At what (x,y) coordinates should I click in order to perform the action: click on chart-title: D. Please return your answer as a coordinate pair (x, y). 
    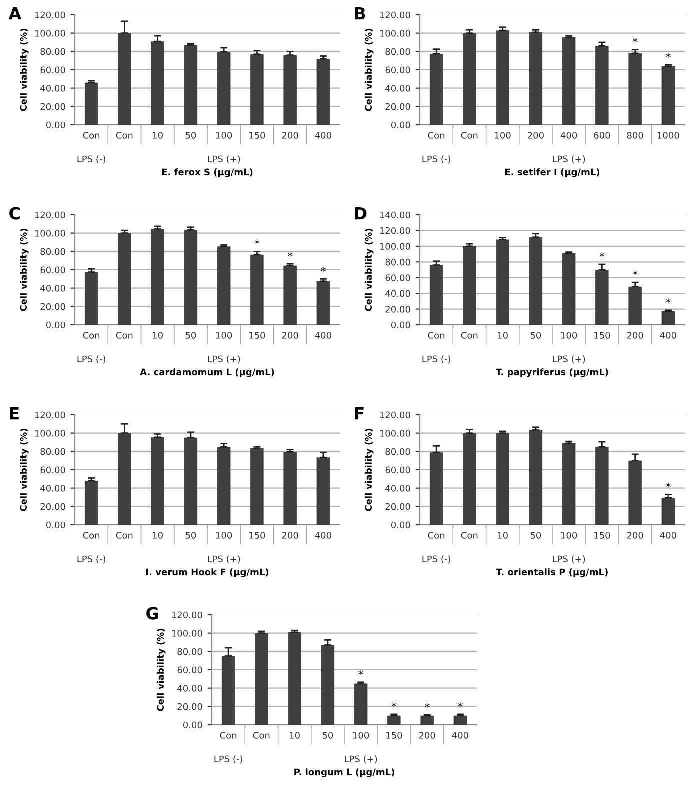
    Looking at the image, I should click on (361, 213).